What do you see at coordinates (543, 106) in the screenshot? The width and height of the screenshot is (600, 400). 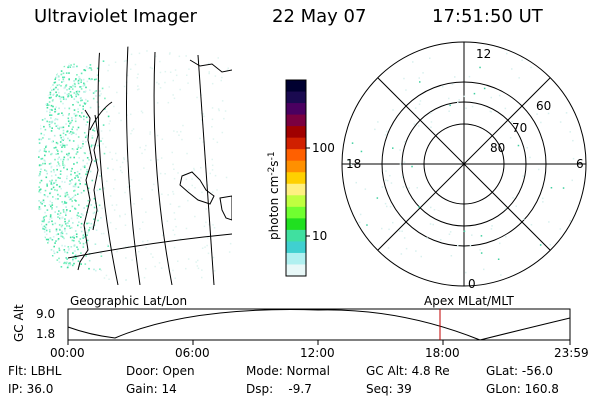 I see `lat-label-60: 60` at bounding box center [543, 106].